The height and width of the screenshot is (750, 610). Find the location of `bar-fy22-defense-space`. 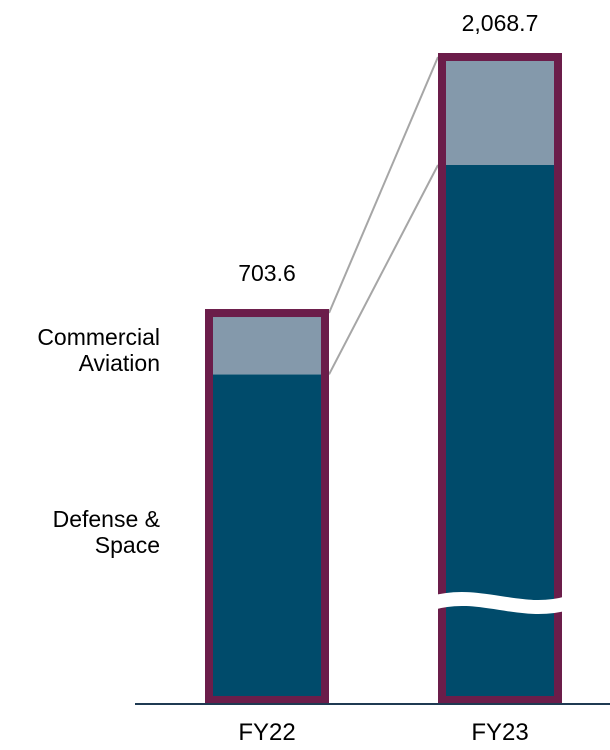

bar-fy22-defense-space is located at coordinates (267, 537).